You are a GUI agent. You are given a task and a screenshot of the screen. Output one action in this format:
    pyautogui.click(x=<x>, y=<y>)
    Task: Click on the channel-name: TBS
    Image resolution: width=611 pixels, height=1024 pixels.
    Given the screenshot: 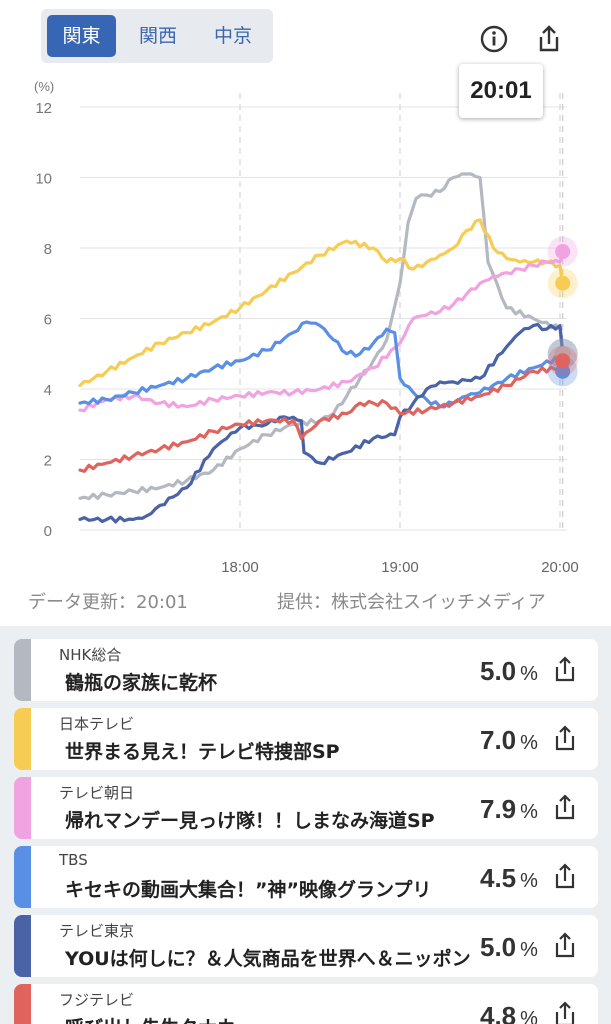 What is the action you would take?
    pyautogui.click(x=73, y=860)
    